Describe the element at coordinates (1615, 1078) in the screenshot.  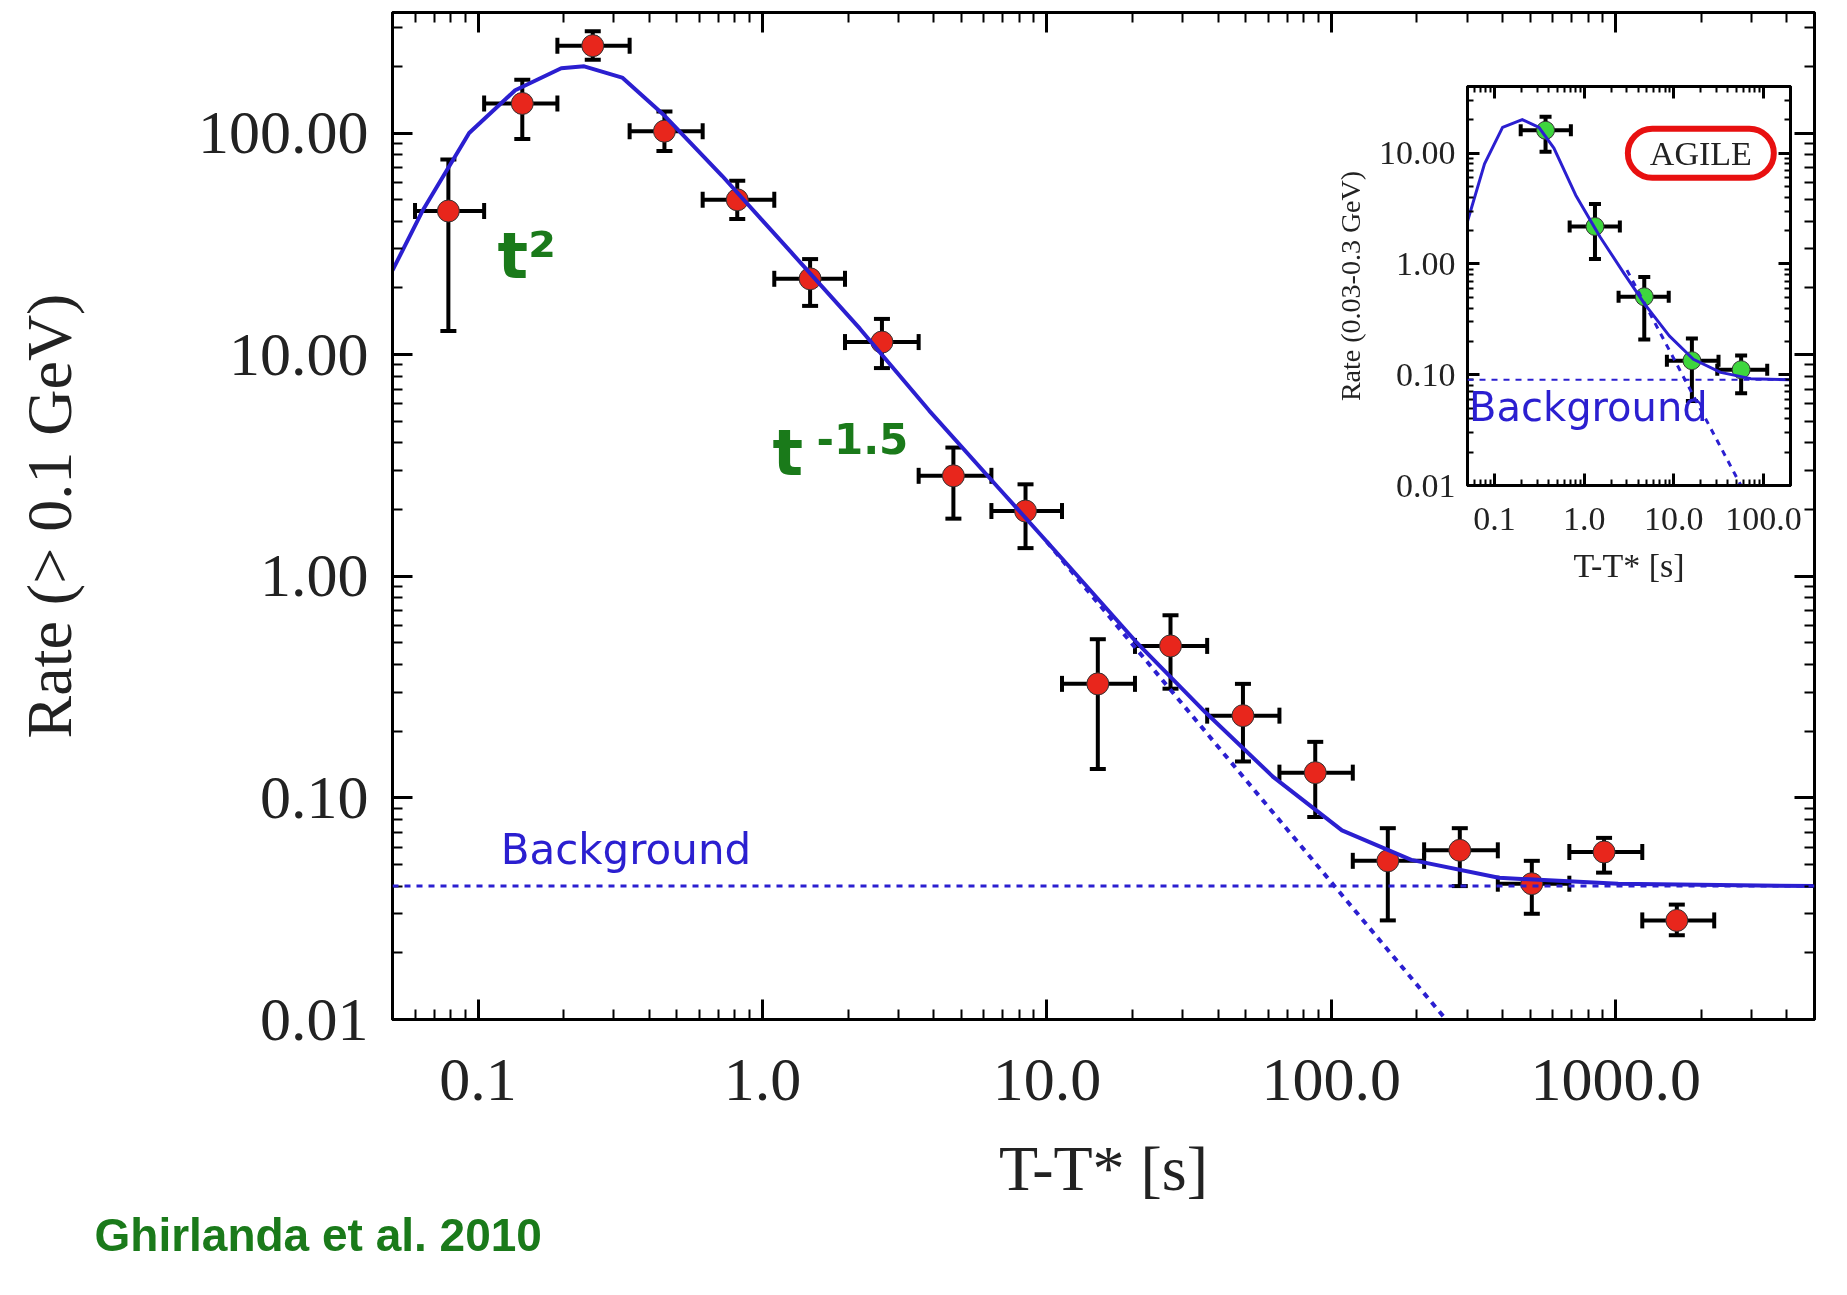
I see `x-tick-label: 1000.0` at that location.